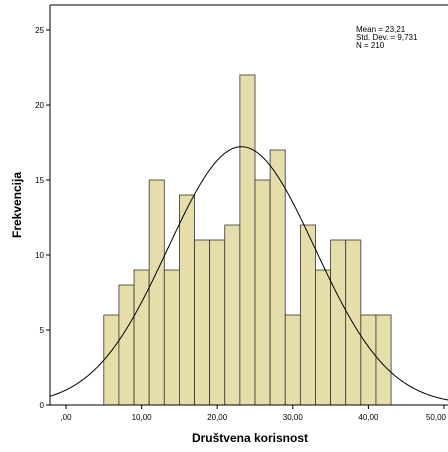 The width and height of the screenshot is (448, 452). What do you see at coordinates (381, 29) in the screenshot?
I see `stats-mean: Mean = 23,21` at bounding box center [381, 29].